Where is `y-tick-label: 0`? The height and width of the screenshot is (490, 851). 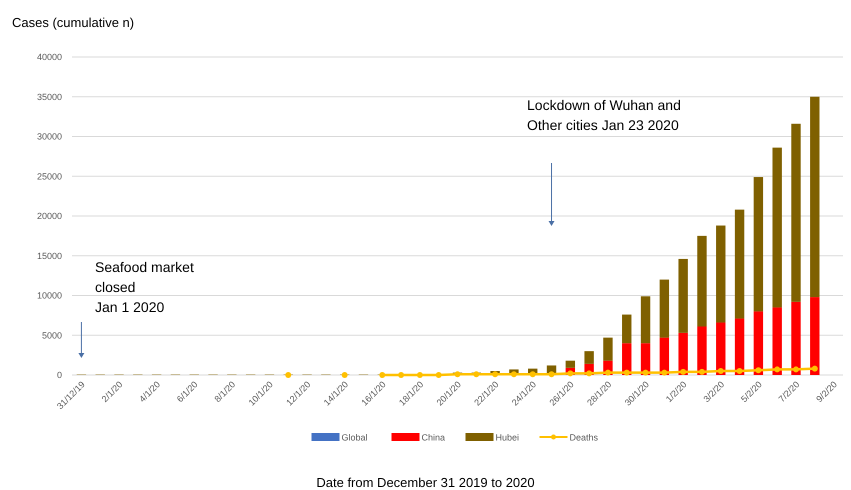 y-tick-label: 0 is located at coordinates (59, 375).